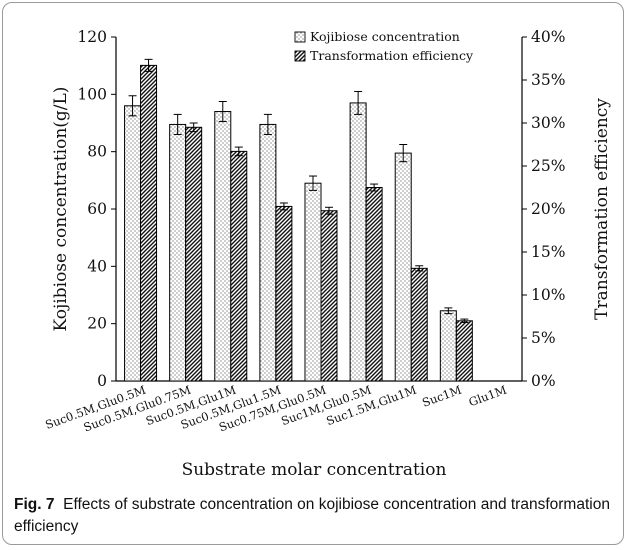 Image resolution: width=629 pixels, height=550 pixels. Describe the element at coordinates (548, 252) in the screenshot. I see `right-tick-label: 15%` at that location.